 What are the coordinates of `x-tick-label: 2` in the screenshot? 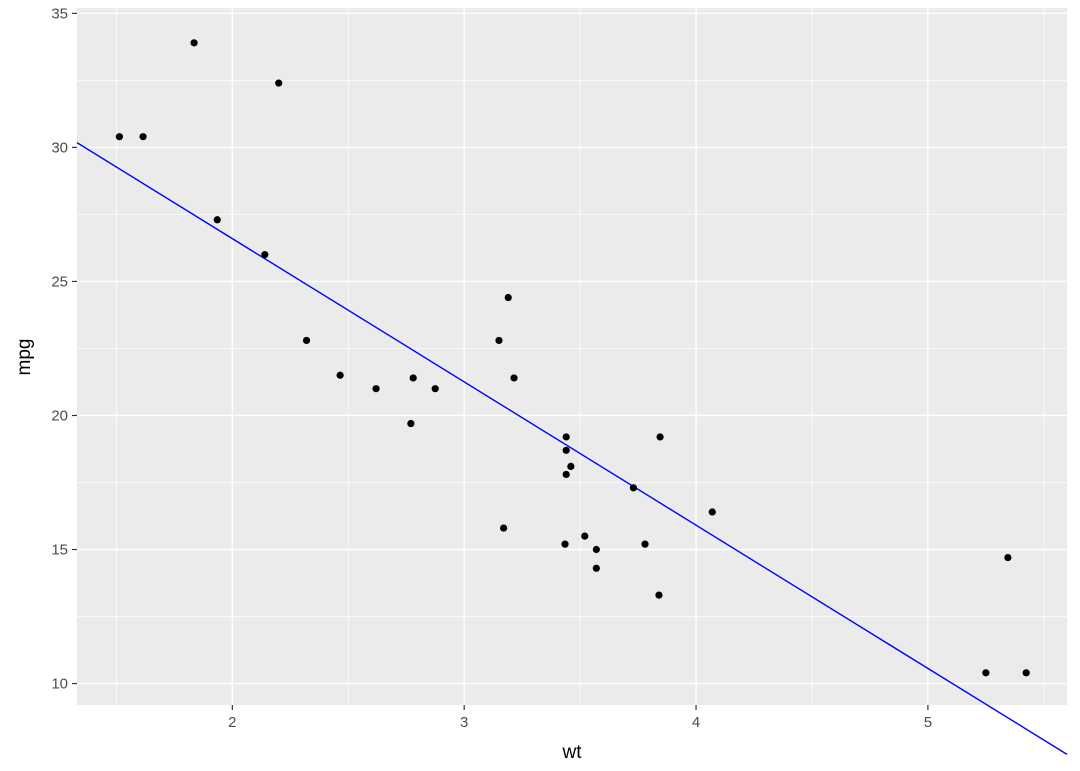 It's located at (232, 722).